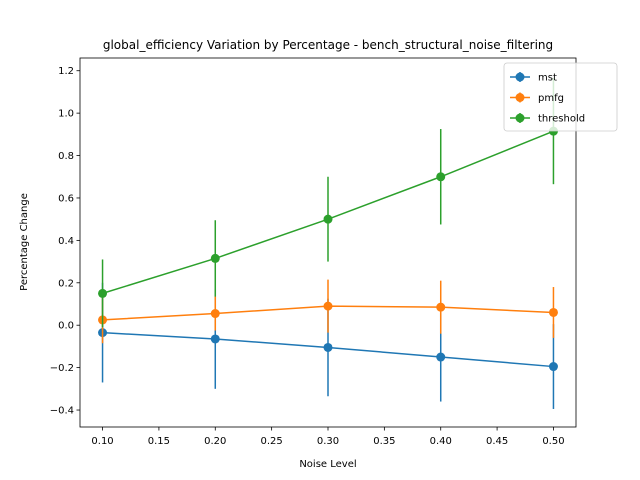 Image resolution: width=640 pixels, height=480 pixels. I want to click on legend-box, so click(560, 97).